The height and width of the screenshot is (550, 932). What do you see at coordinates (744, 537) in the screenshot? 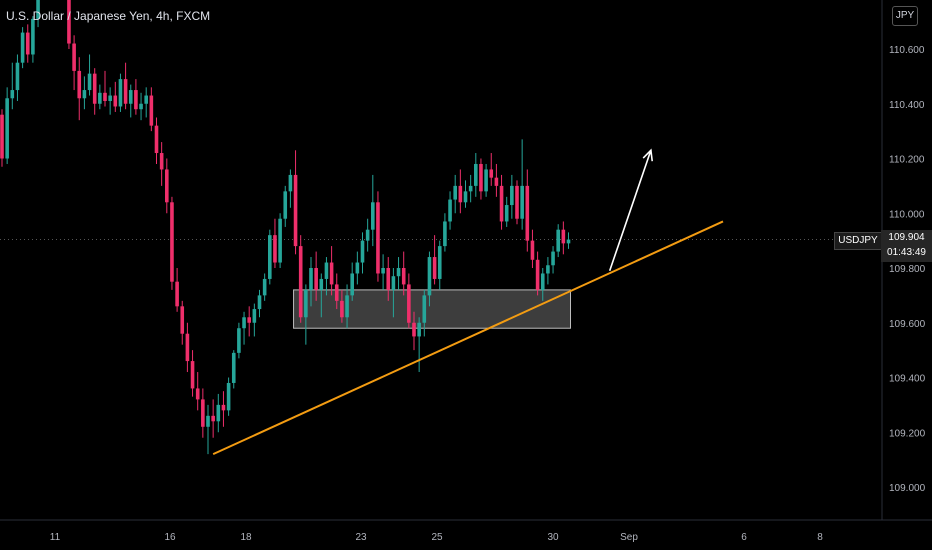
I see `x-tick-label: 6` at bounding box center [744, 537].